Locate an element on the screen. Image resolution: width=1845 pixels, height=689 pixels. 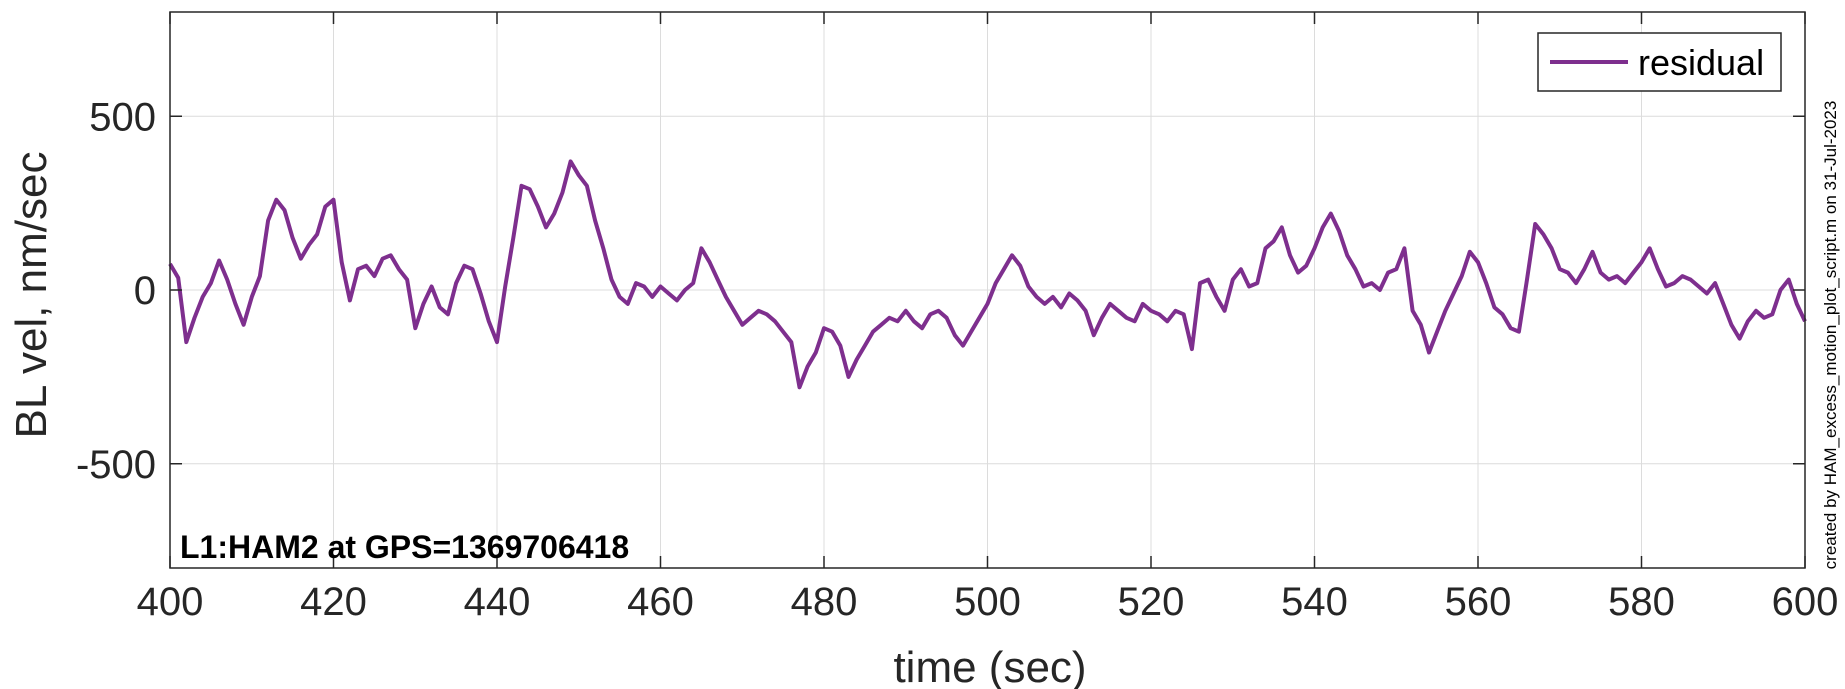
x-axis-title: time (sec) is located at coordinates (989, 666).